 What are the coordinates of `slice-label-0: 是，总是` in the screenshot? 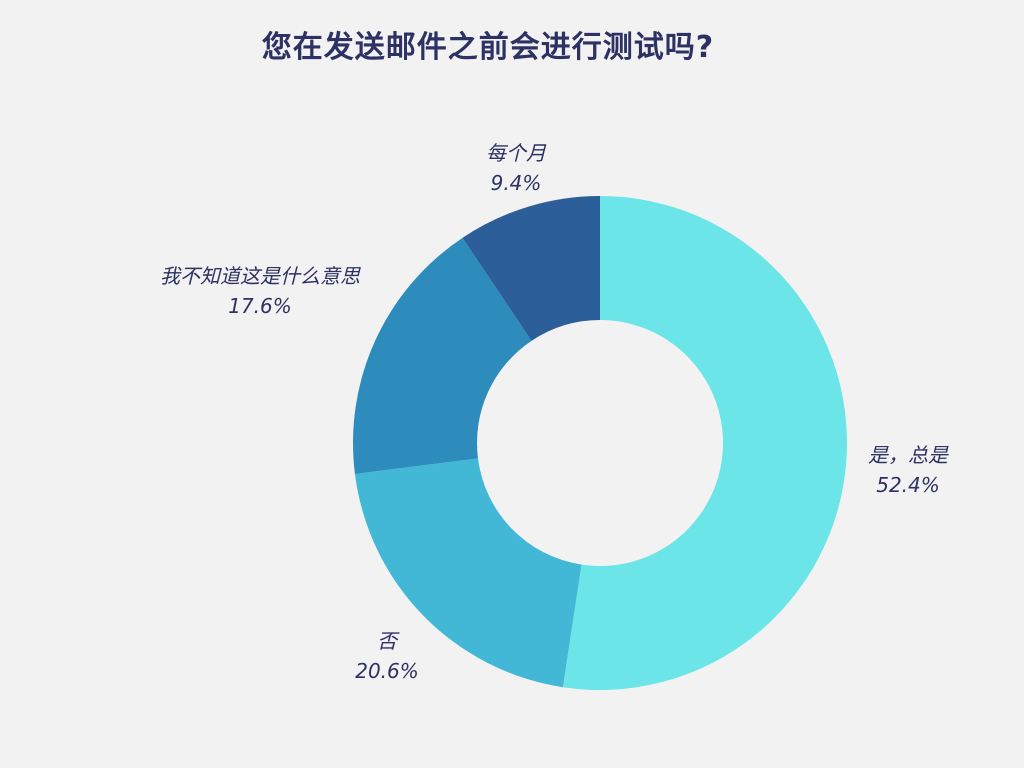 It's located at (908, 455).